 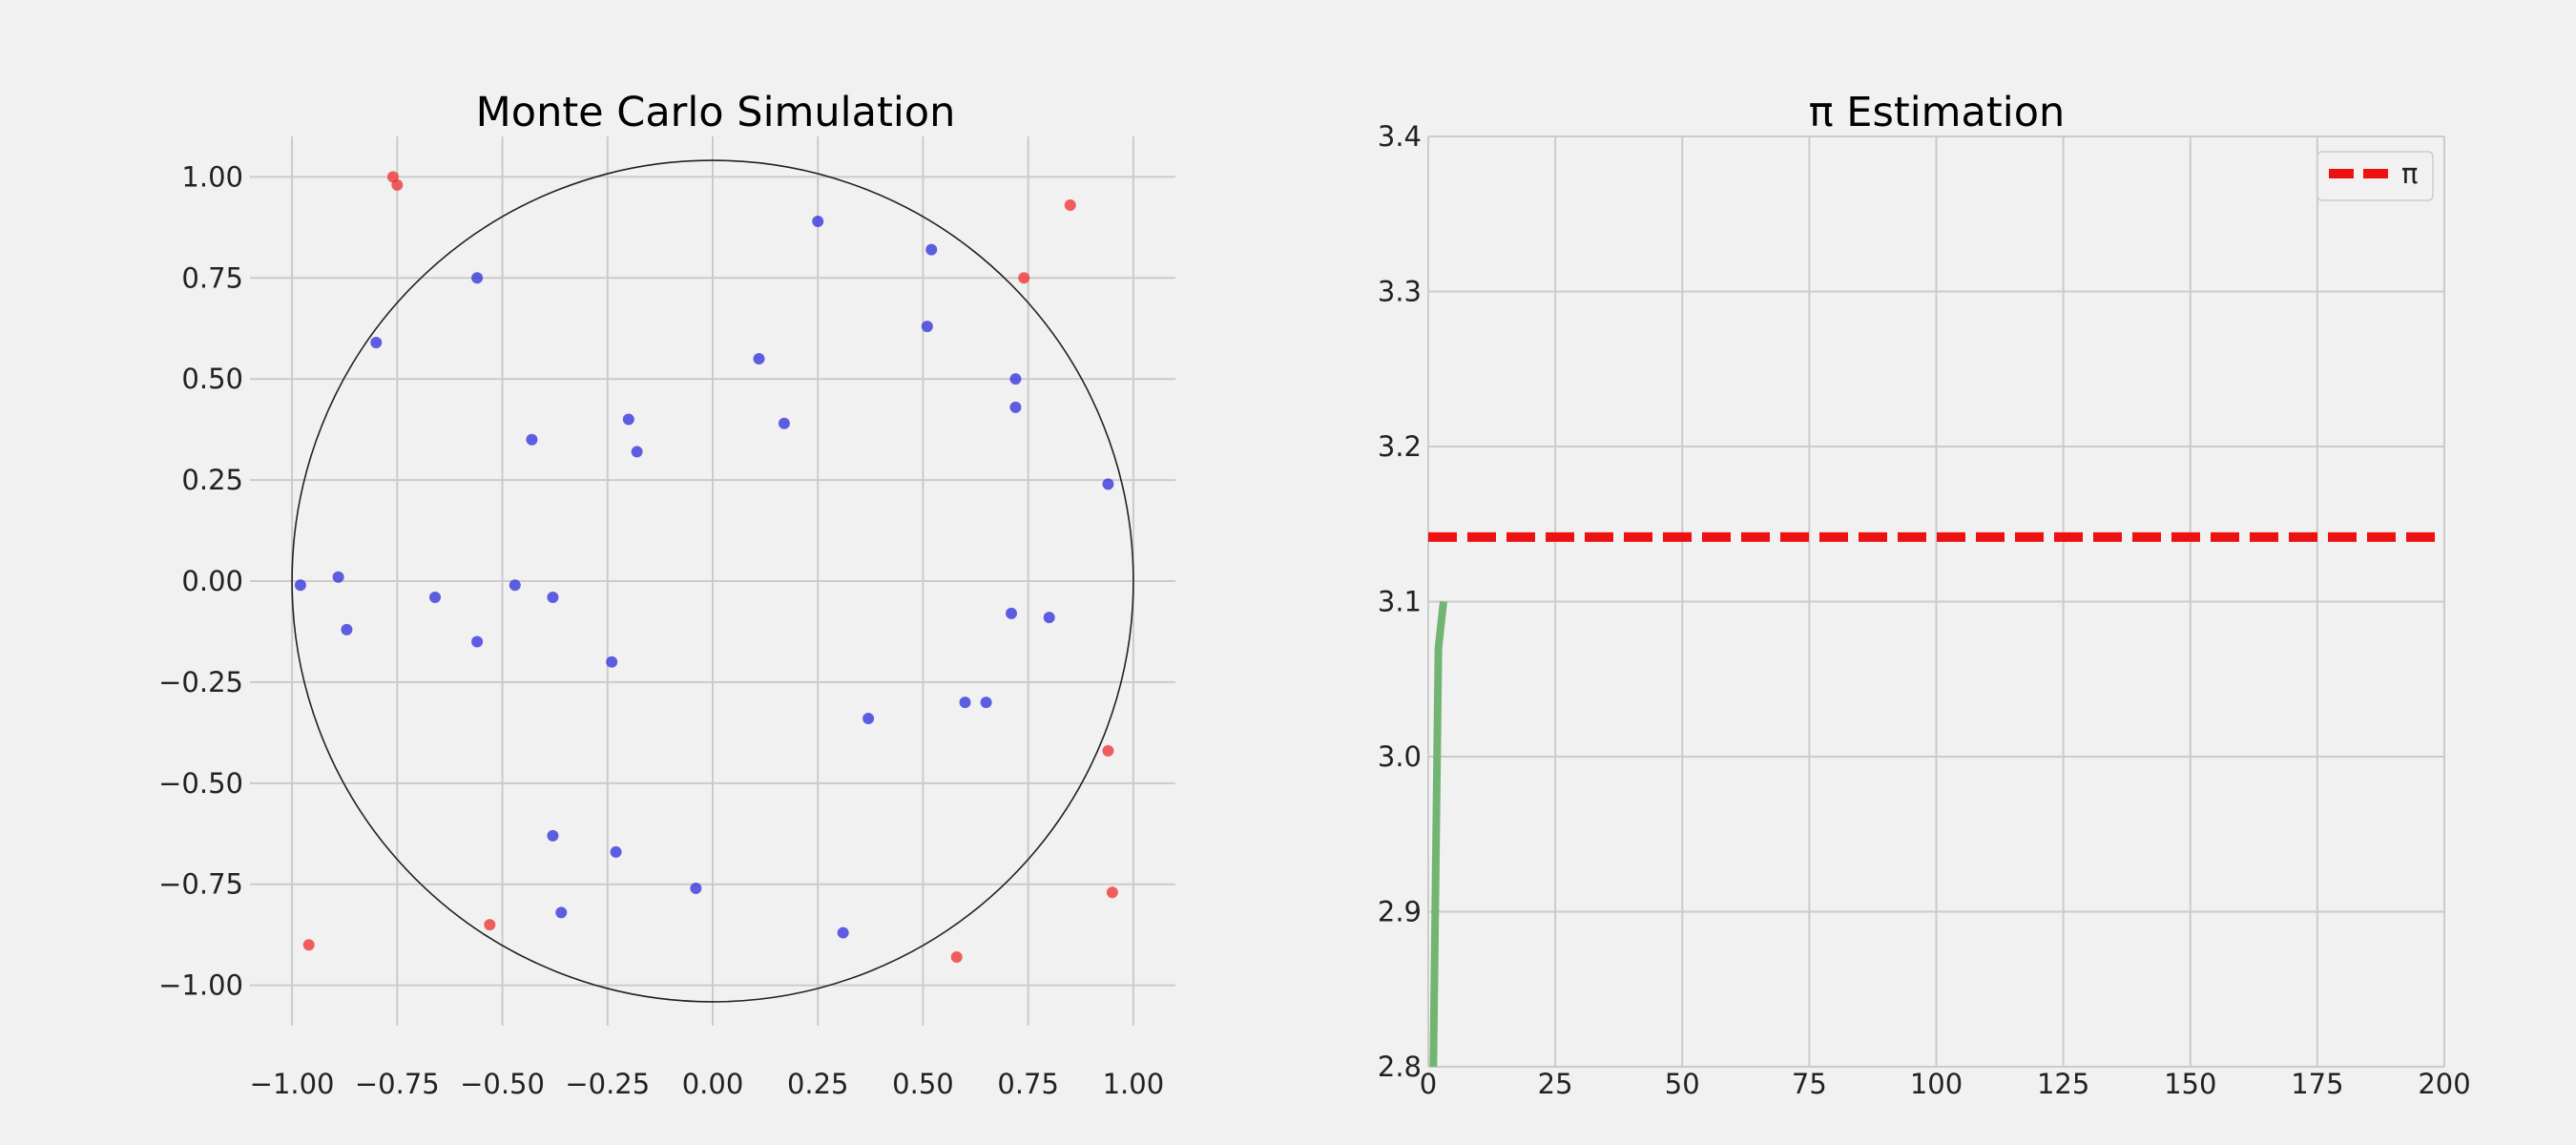 I want to click on legend: π, so click(x=2375, y=176).